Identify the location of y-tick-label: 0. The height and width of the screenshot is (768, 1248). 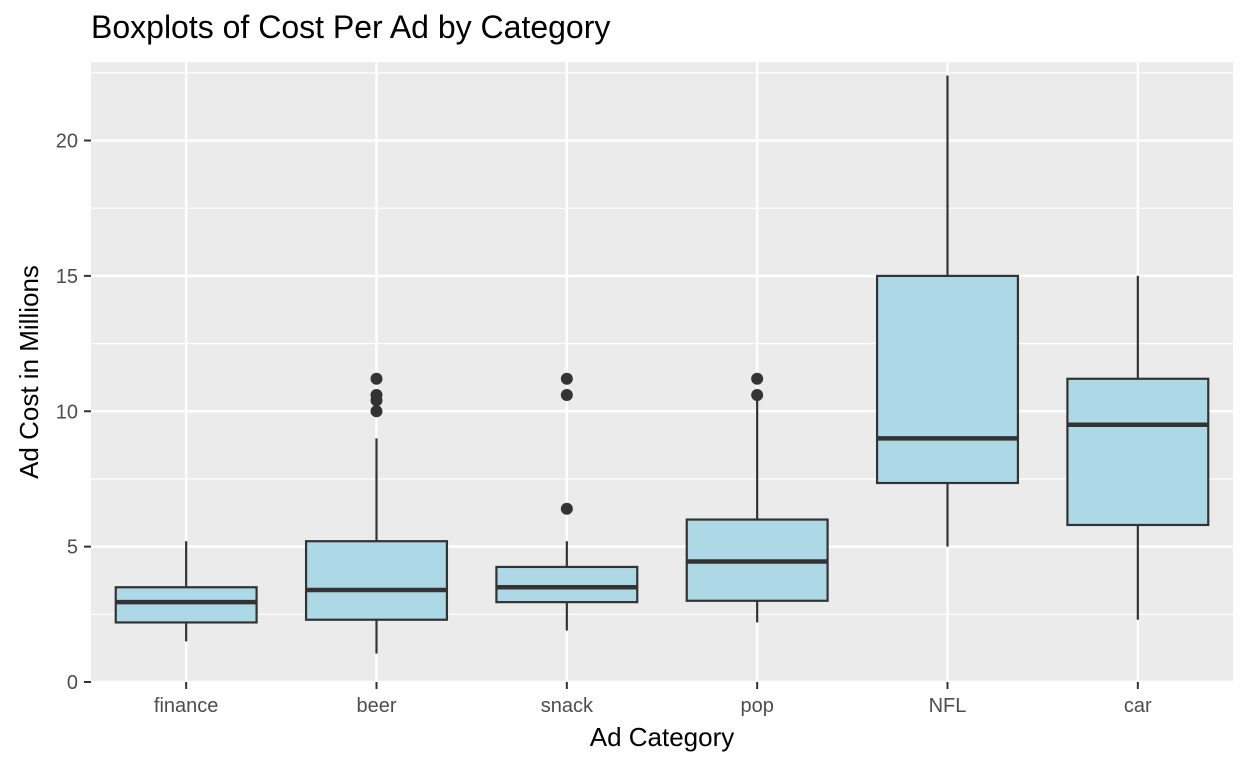
(72, 683).